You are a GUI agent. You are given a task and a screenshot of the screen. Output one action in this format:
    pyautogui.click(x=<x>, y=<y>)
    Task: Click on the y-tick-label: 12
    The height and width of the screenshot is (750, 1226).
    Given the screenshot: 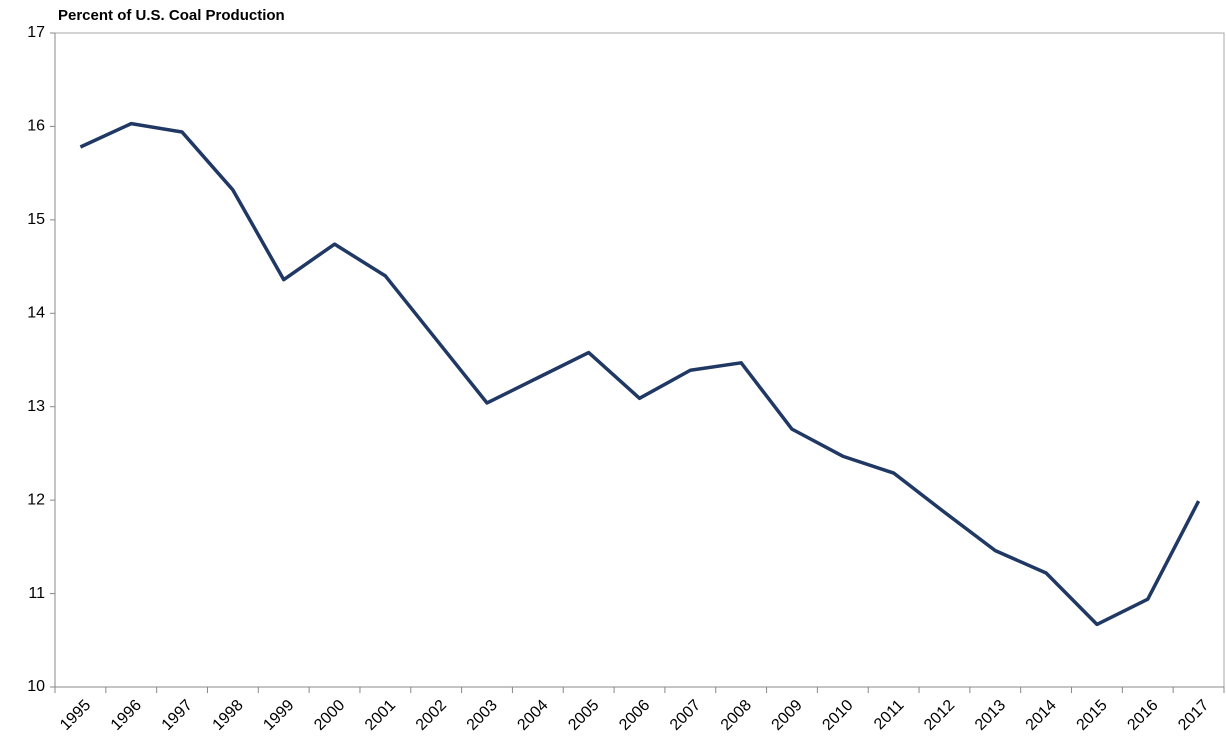 What is the action you would take?
    pyautogui.click(x=36, y=499)
    